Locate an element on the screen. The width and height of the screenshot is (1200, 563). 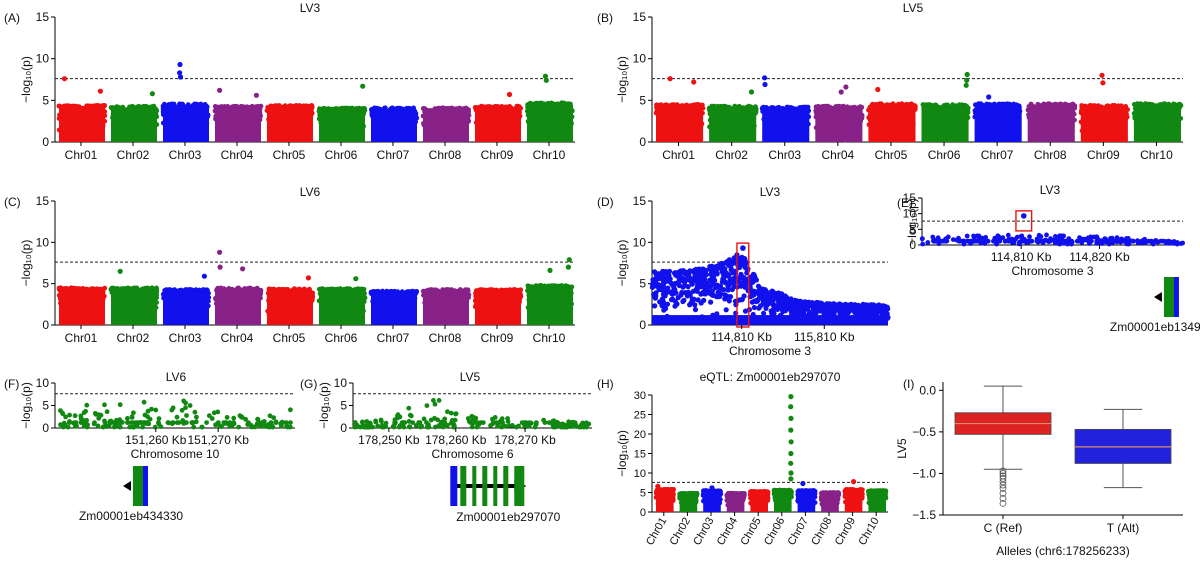
series-chr06 is located at coordinates (342, 112).